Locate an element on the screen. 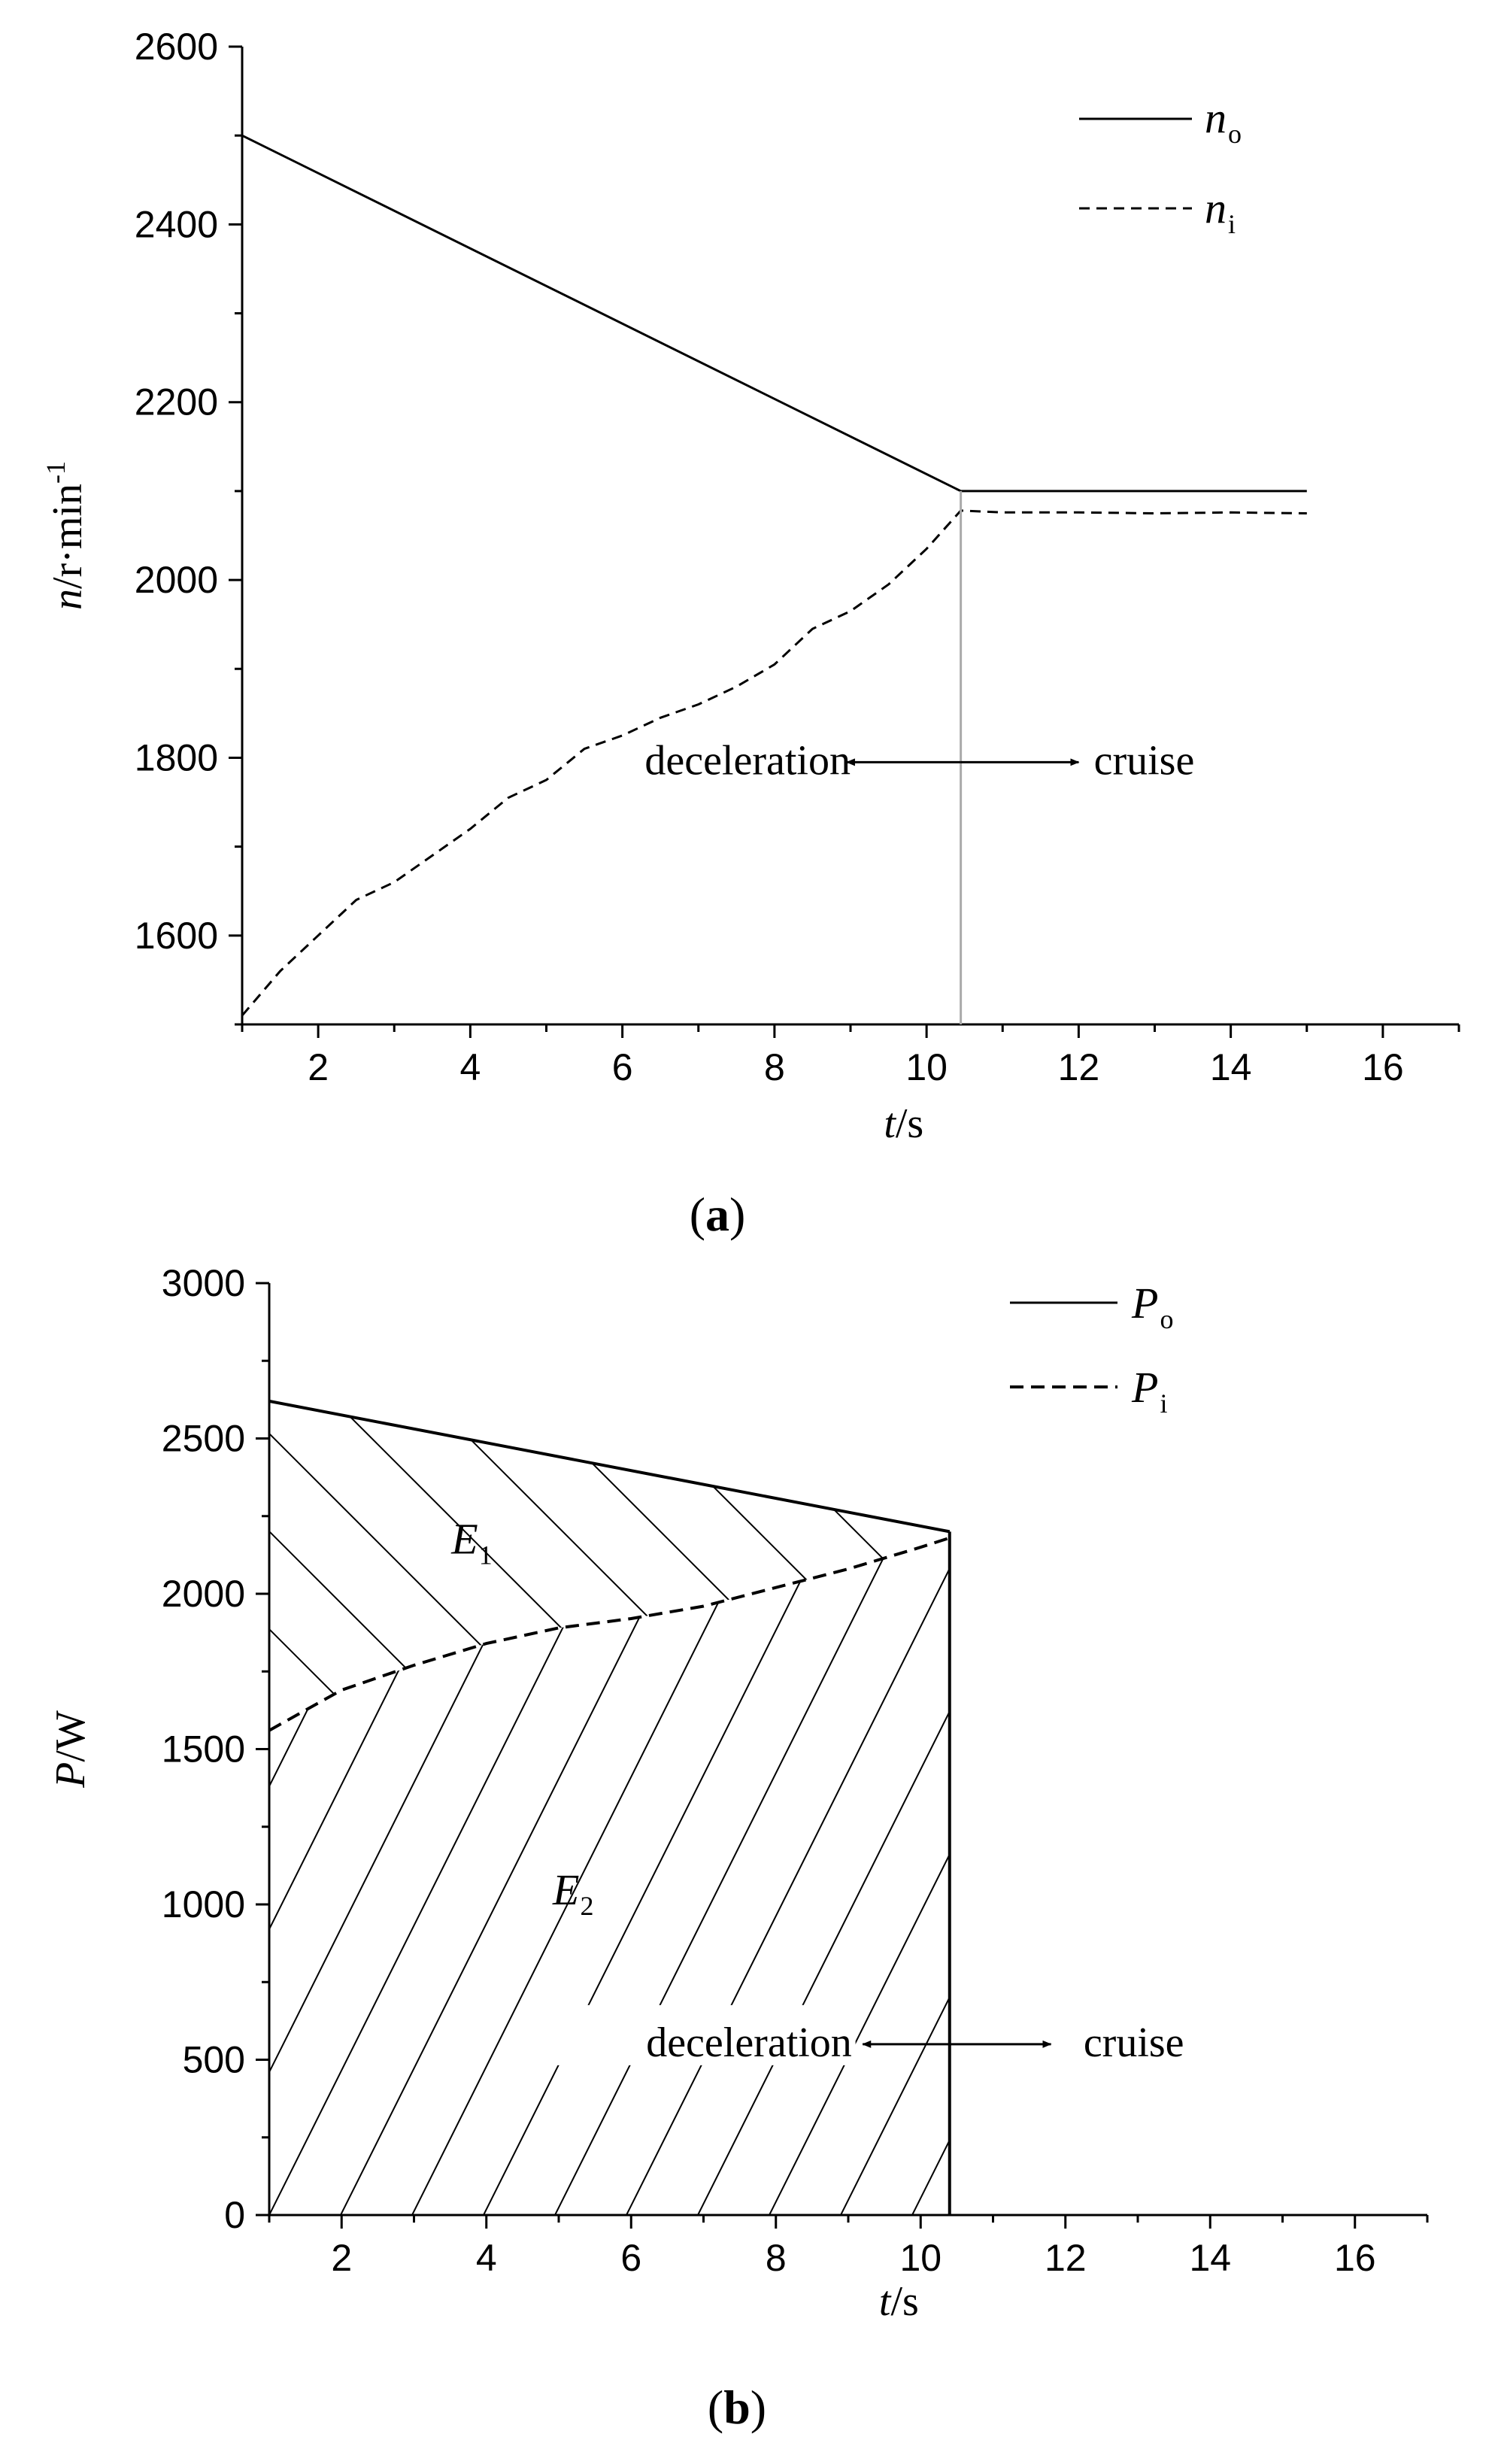  b-x-tick-label: 4 is located at coordinates (486, 2258).